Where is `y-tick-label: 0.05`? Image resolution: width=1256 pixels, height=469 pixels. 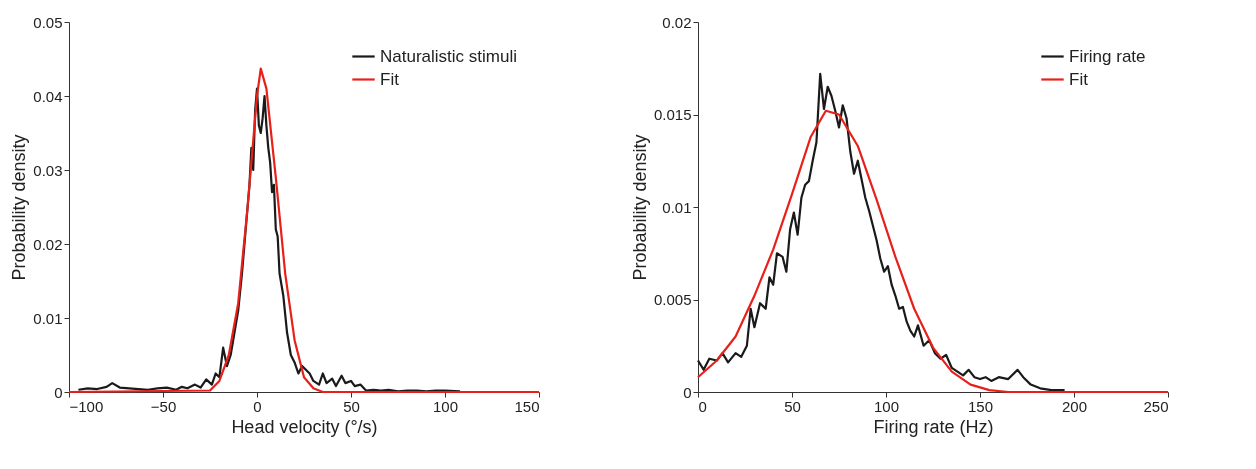
y-tick-label: 0.05 is located at coordinates (48, 22).